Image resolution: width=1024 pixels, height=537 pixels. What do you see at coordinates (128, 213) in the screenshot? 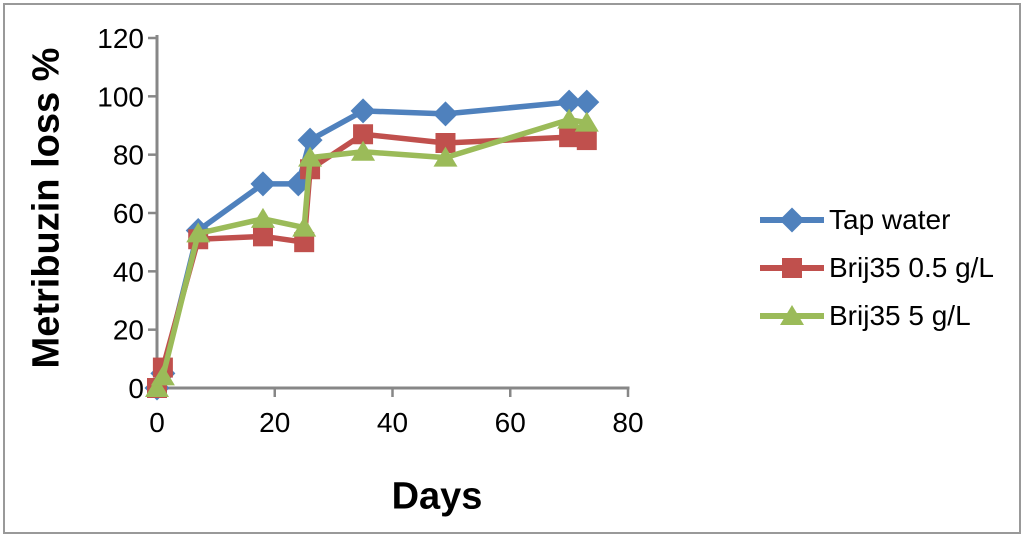
I see `y-tick-label: 60` at bounding box center [128, 213].